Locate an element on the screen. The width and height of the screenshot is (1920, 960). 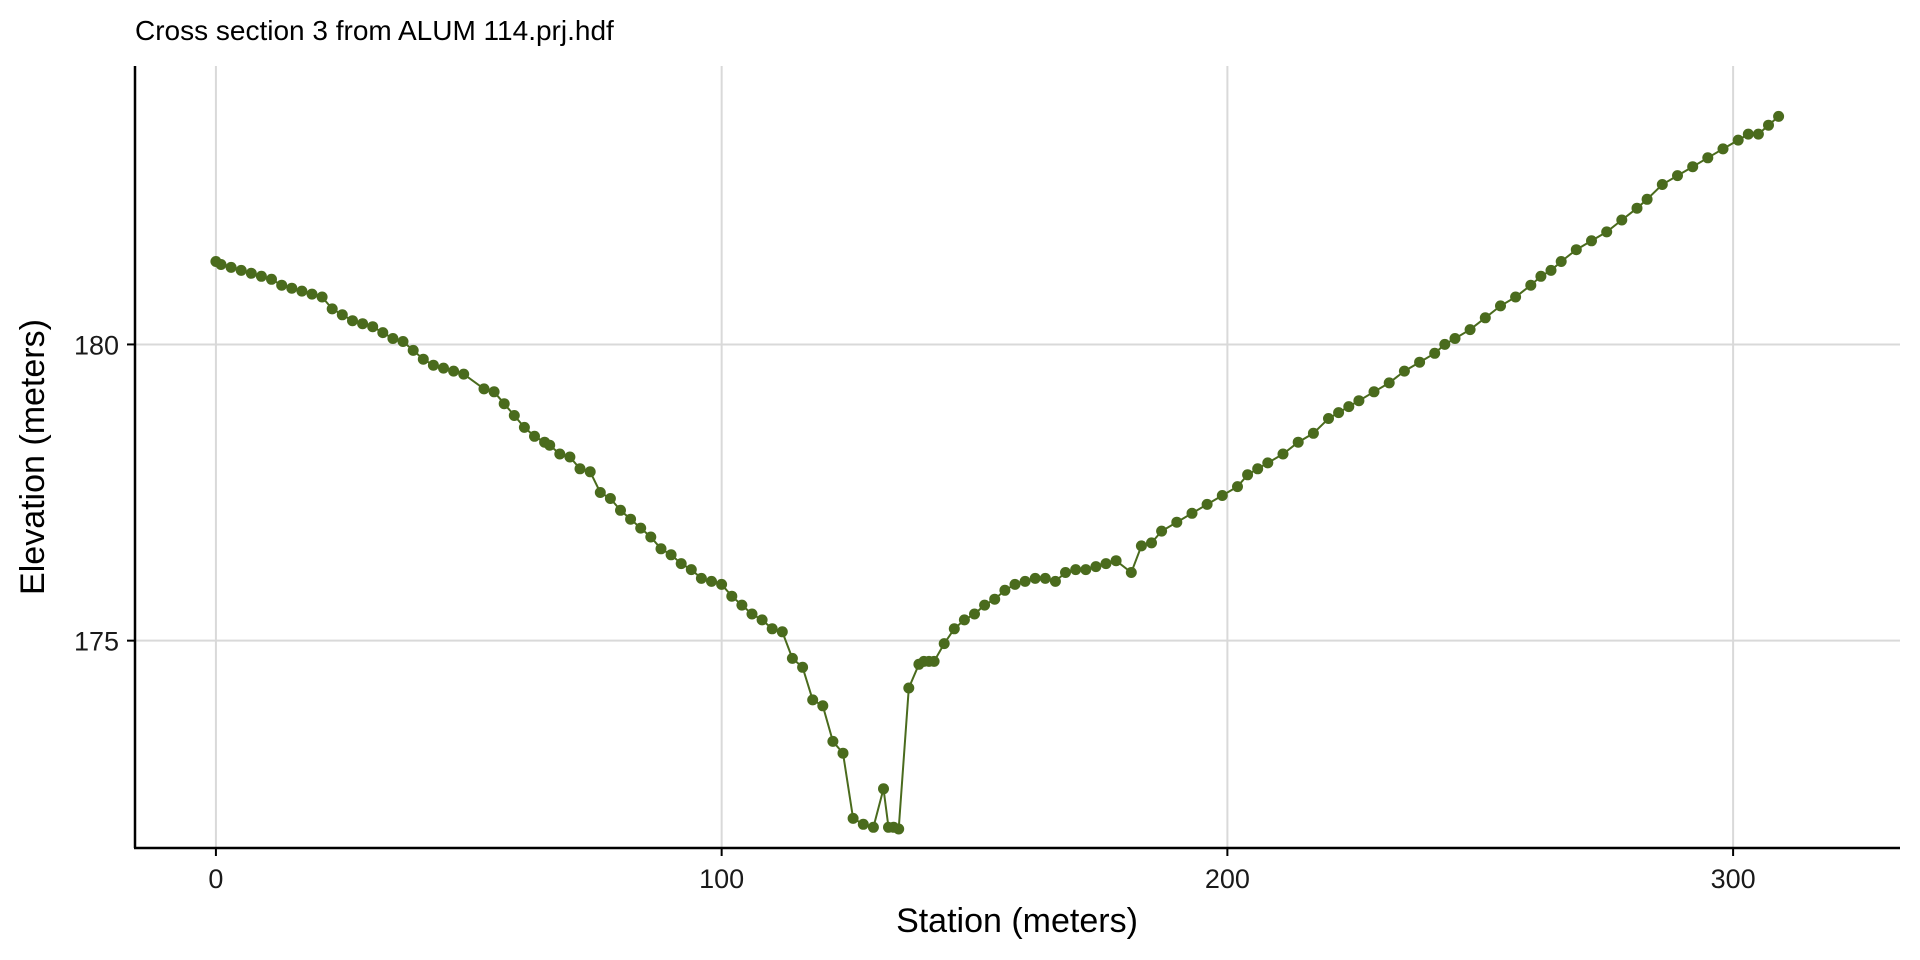
y-axis-ticks: 175 180 is located at coordinates (104, 493).